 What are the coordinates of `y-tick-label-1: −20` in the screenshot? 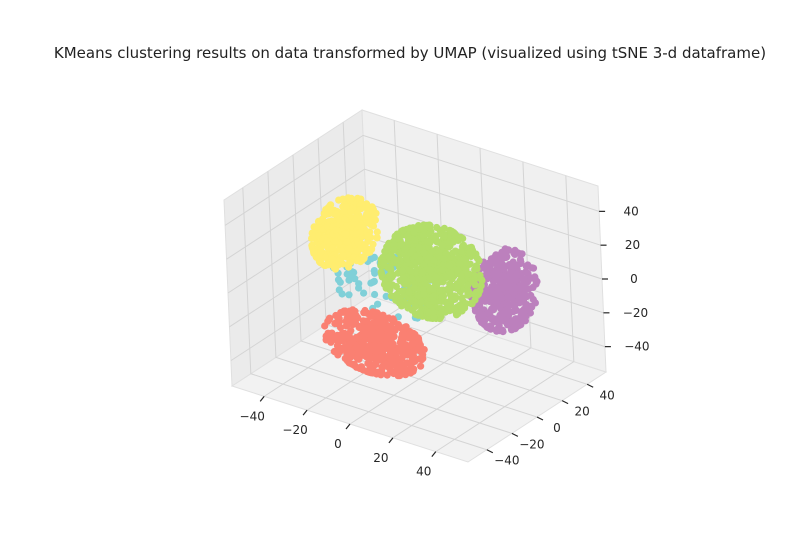 It's located at (531, 444).